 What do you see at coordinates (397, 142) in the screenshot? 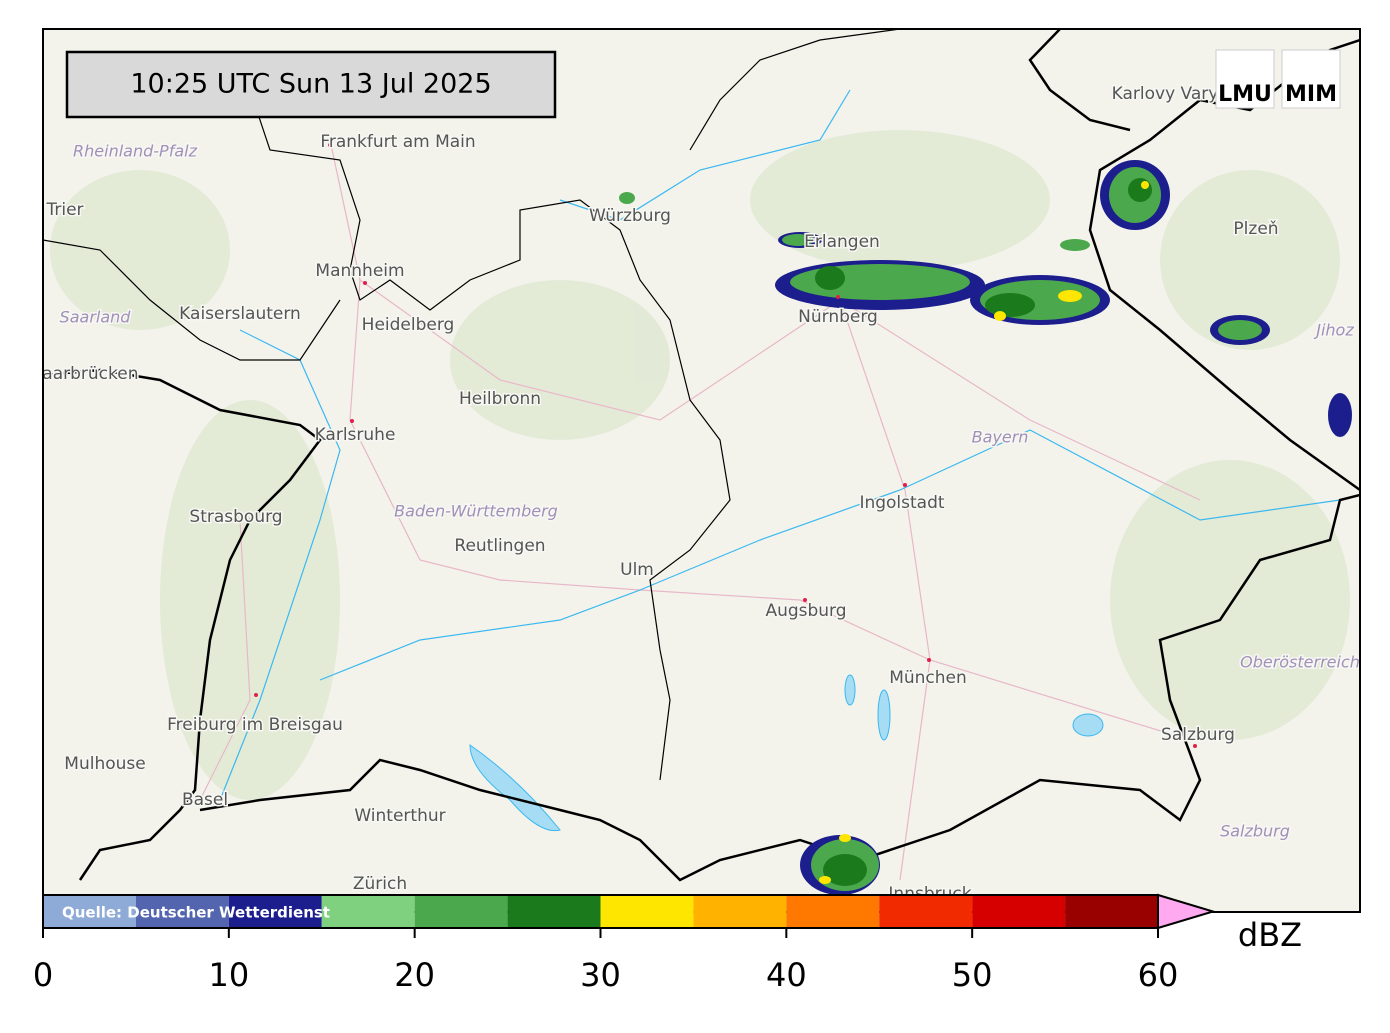
I see `city-label: Frankfurt am Main` at bounding box center [397, 142].